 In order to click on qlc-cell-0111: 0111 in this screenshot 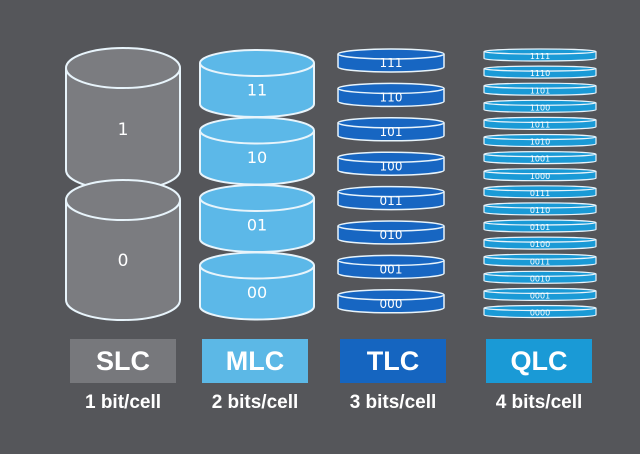, I will do `click(540, 192)`.